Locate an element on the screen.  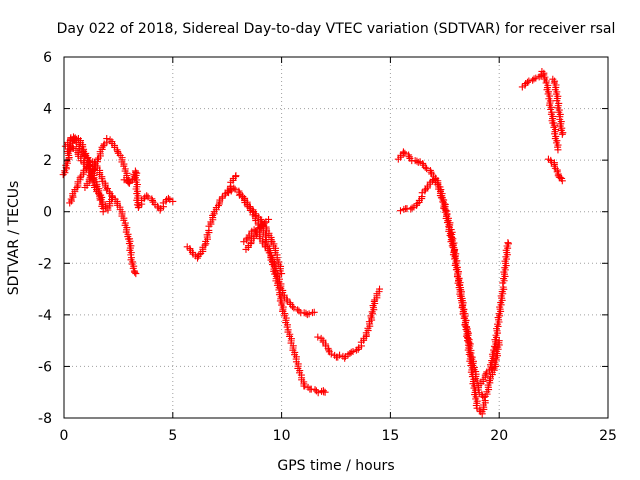
series-arc-2e is located at coordinates (257, 234).